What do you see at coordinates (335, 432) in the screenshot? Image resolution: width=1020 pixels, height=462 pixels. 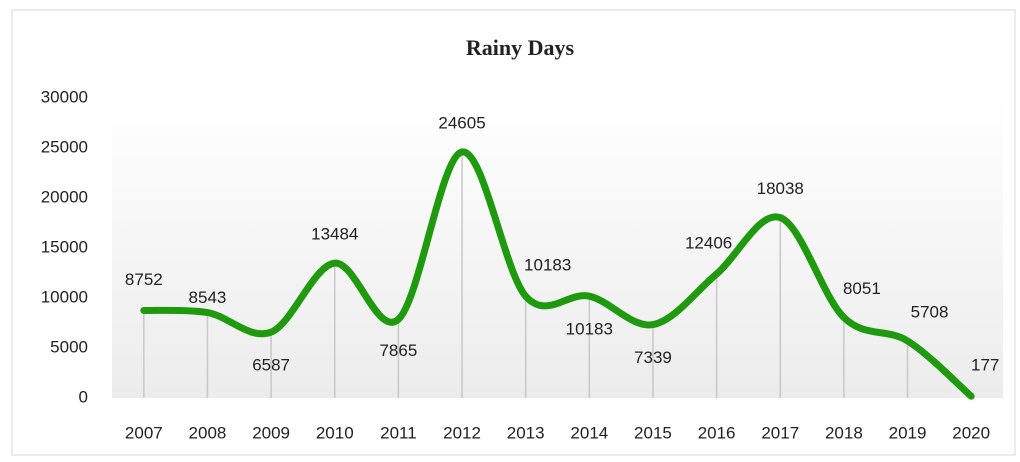 I see `x-tick-label: 2010` at bounding box center [335, 432].